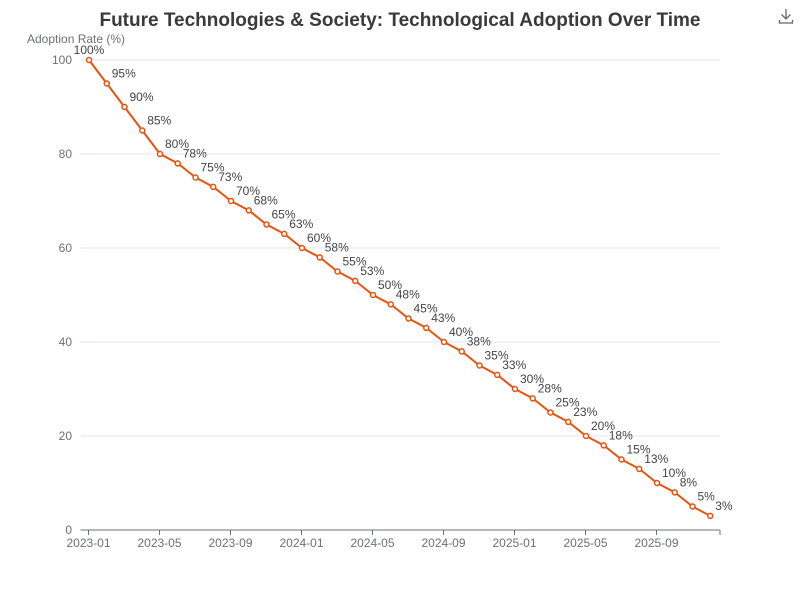 Image resolution: width=800 pixels, height=600 pixels. What do you see at coordinates (177, 144) in the screenshot?
I see `data-label: 80%` at bounding box center [177, 144].